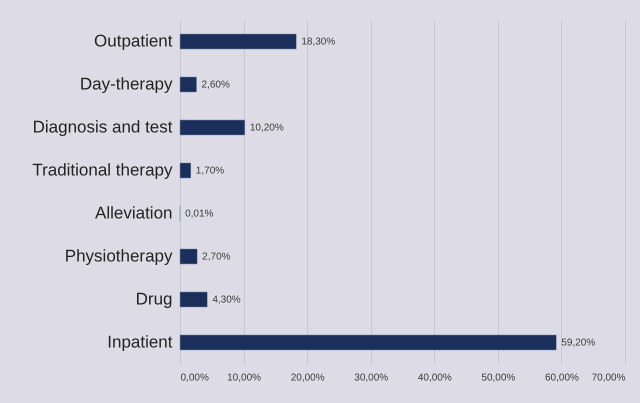 Image resolution: width=640 pixels, height=403 pixels. I want to click on y-tick-label: Traditional therapy, so click(102, 170).